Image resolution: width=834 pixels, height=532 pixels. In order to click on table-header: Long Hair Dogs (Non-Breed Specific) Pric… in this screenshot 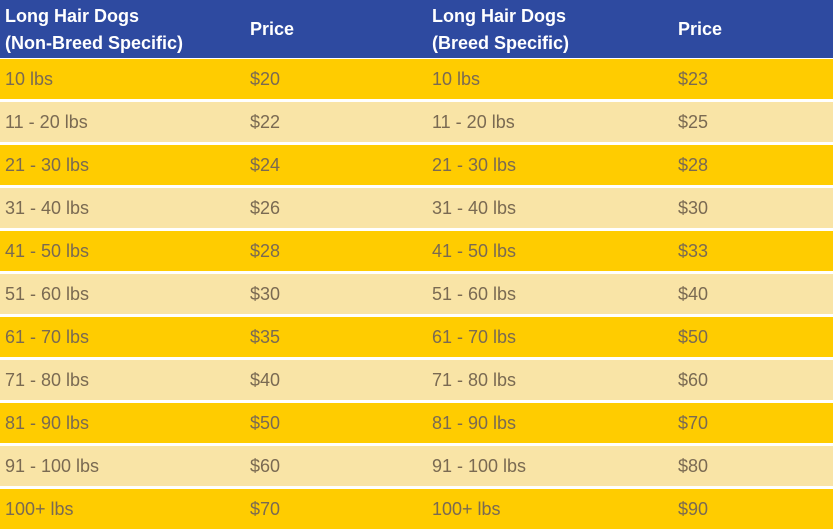, I will do `click(416, 29)`.